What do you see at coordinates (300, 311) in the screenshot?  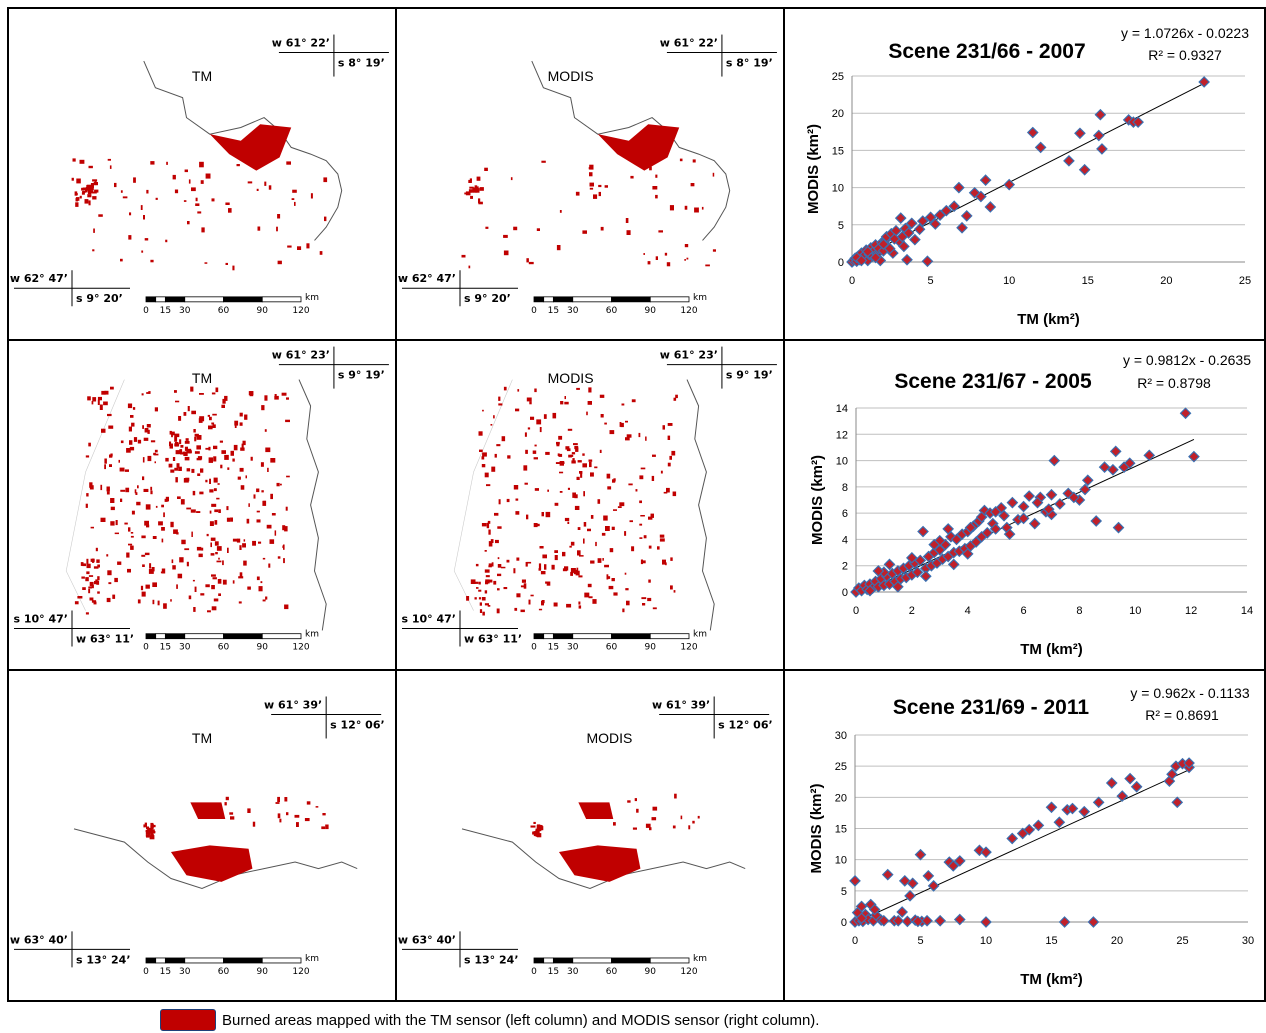 I see `scale-bar-tick-label: 120` at bounding box center [300, 311].